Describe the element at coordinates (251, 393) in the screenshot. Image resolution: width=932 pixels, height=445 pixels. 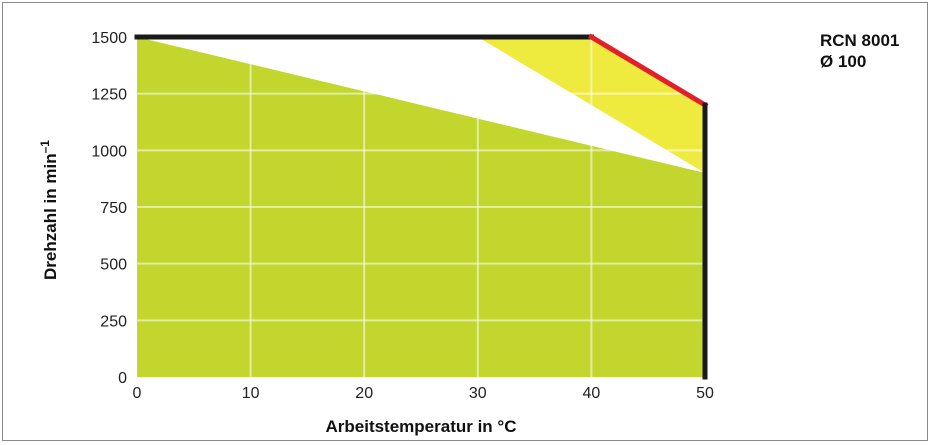
I see `x-tick-label: 10` at that location.